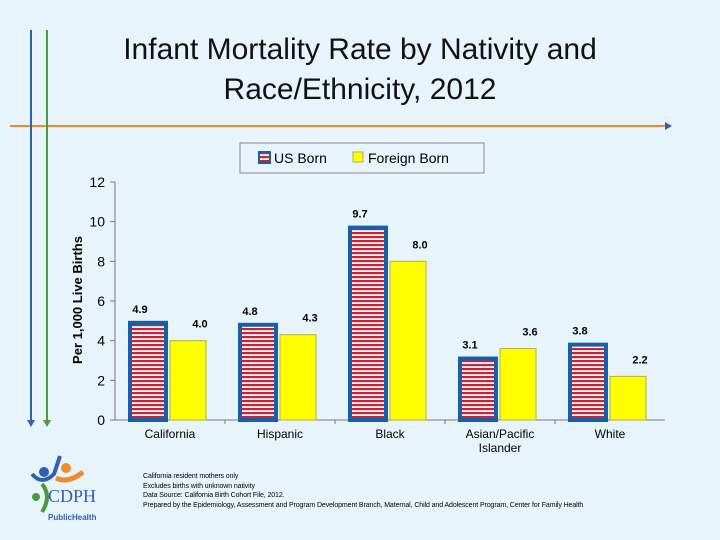 The image size is (720, 540). What do you see at coordinates (500, 434) in the screenshot?
I see `x-tick-label: Asian/Pacific` at bounding box center [500, 434].